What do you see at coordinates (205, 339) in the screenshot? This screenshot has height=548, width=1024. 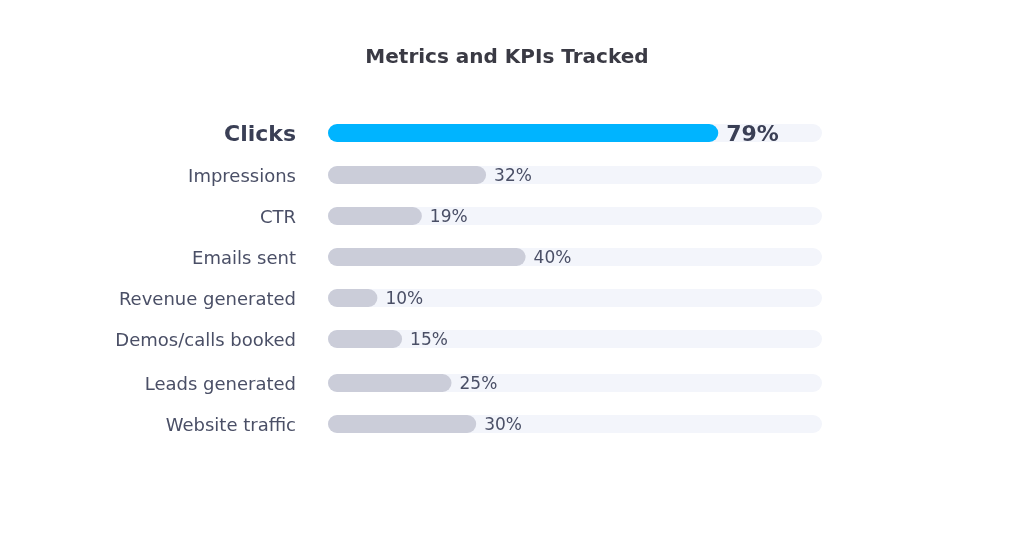 I see `y-tick-label: Demos/calls booked` at bounding box center [205, 339].